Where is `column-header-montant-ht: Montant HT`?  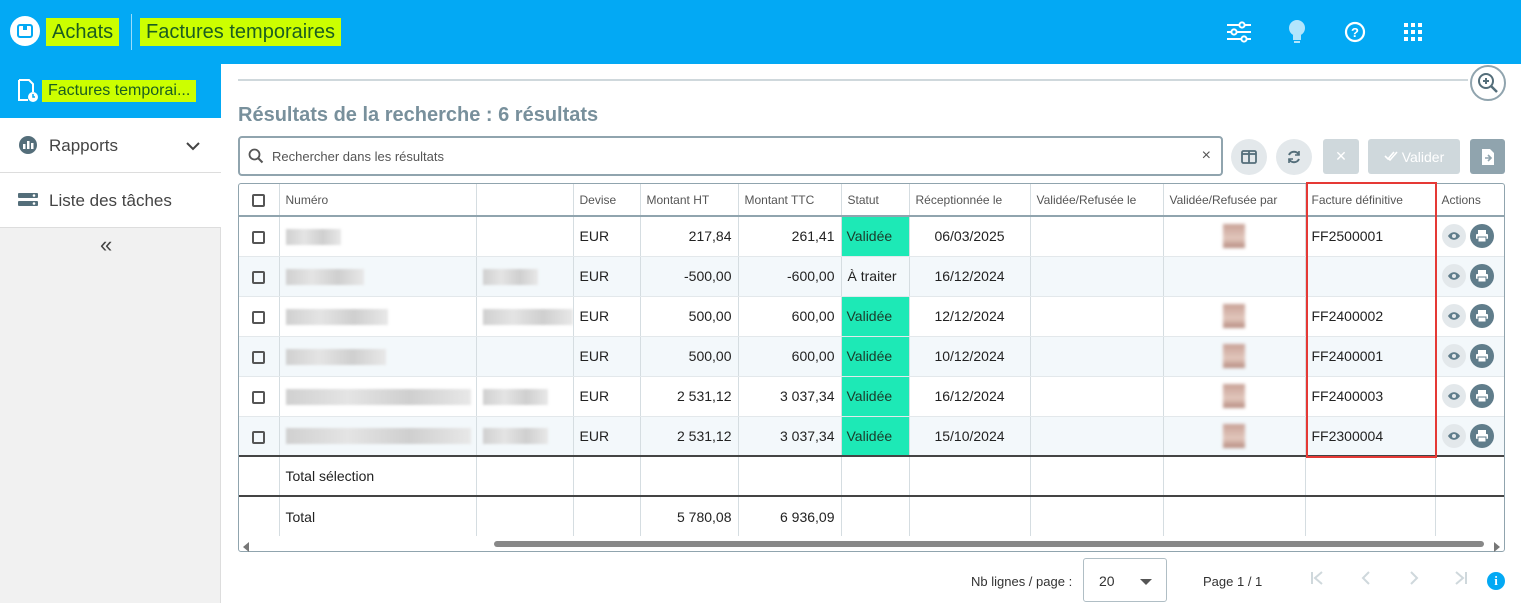
column-header-montant-ht: Montant HT is located at coordinates (689, 200).